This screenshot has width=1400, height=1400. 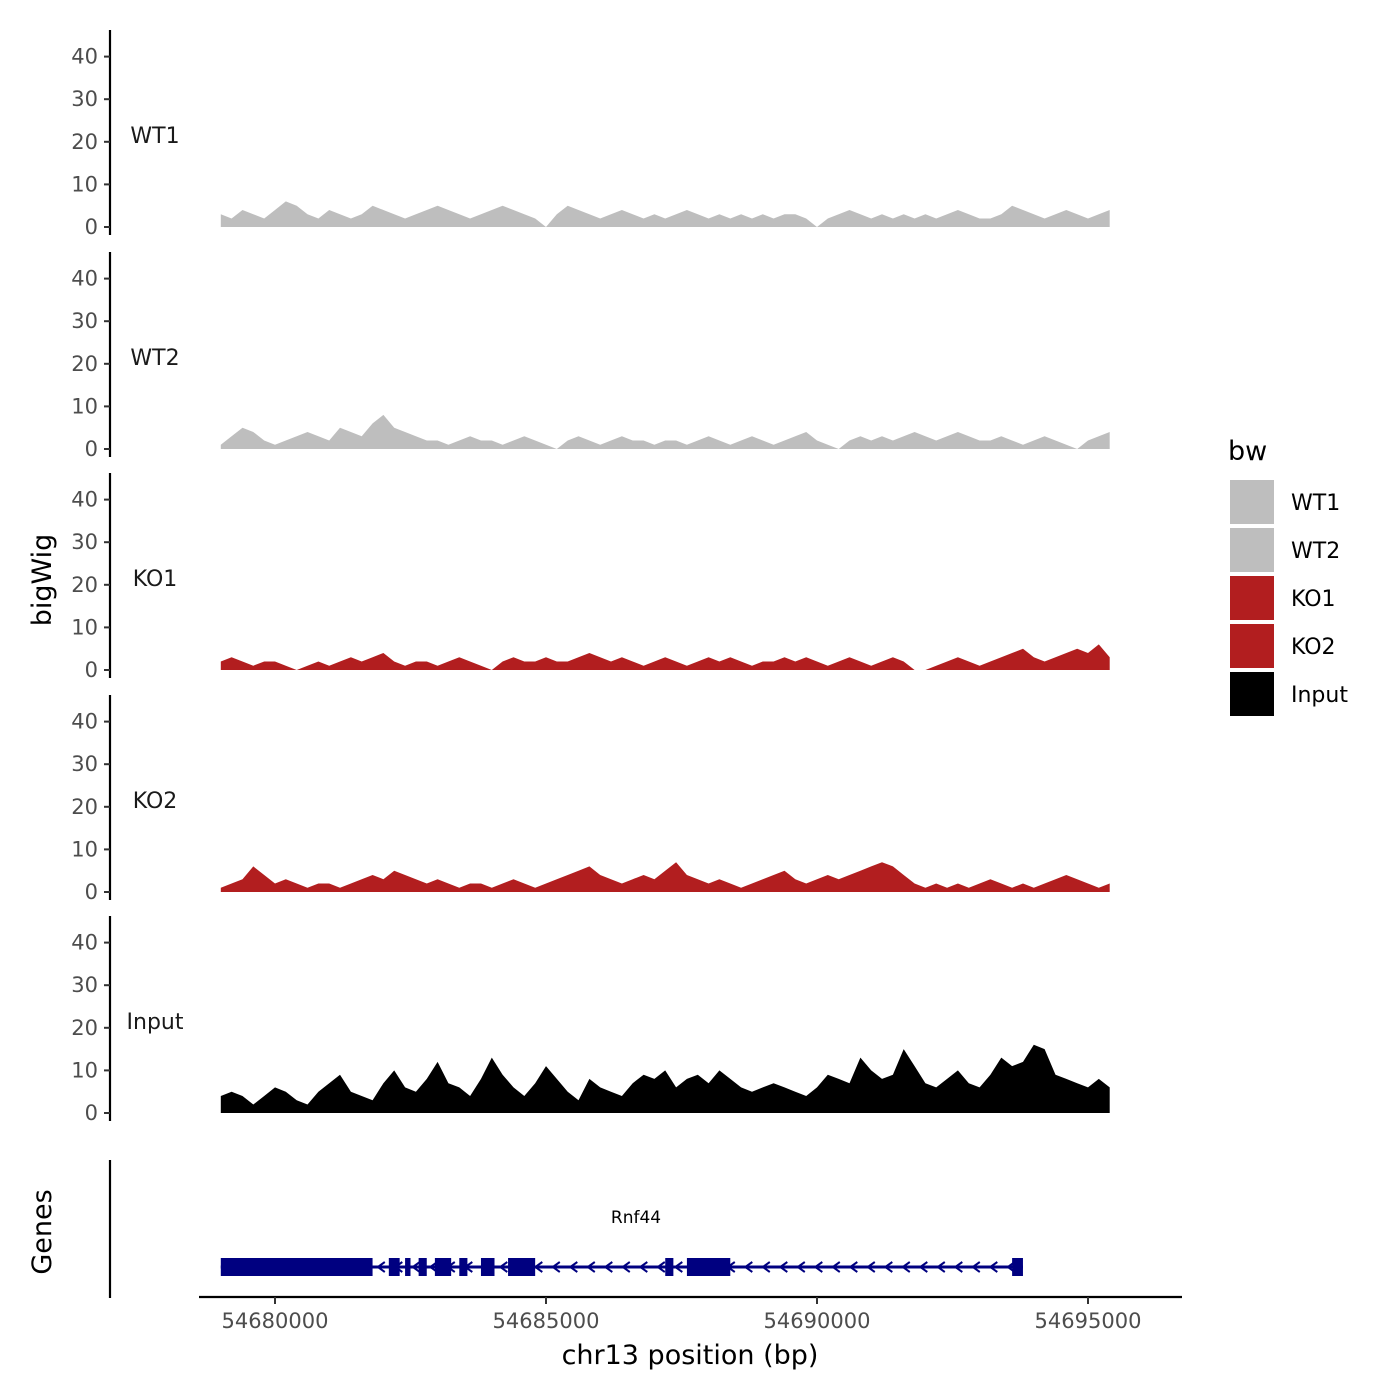 I want to click on legend-label-wt1: WT1, so click(x=1315, y=503).